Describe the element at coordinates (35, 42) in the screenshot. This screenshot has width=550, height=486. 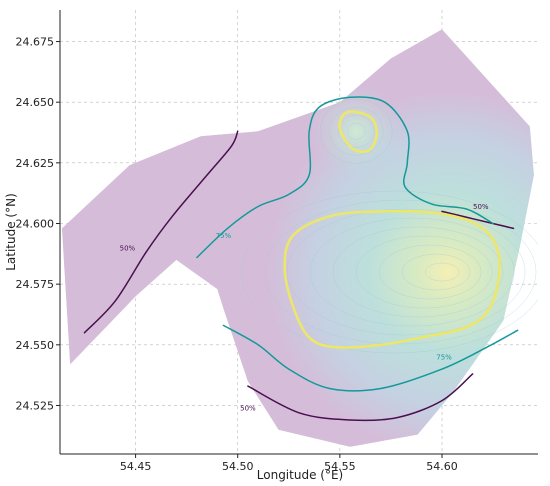
I see `y-tick-label: 24.675` at that location.